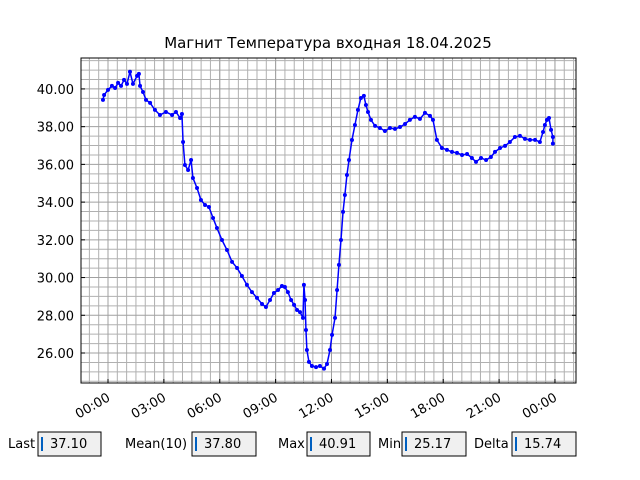 This screenshot has width=640, height=480. Describe the element at coordinates (21, 444) in the screenshot. I see `stat-label: Last` at that location.